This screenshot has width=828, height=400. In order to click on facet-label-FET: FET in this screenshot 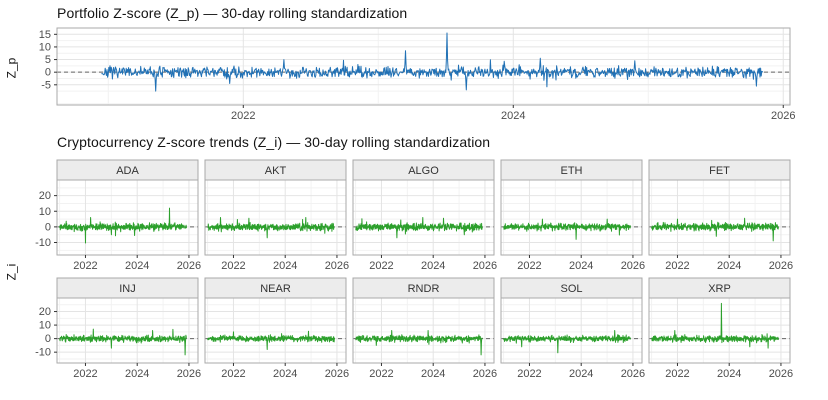, I will do `click(719, 171)`.